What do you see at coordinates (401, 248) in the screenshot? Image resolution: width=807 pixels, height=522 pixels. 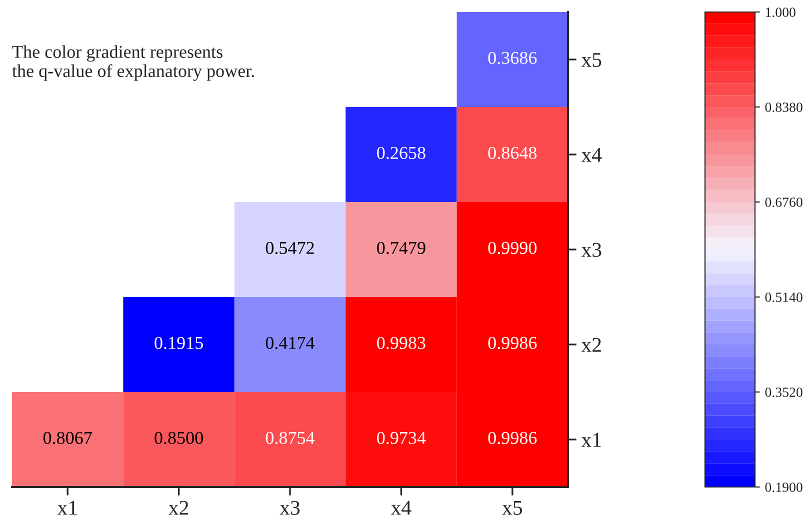 I see `data-label: 0.7479` at bounding box center [401, 248].